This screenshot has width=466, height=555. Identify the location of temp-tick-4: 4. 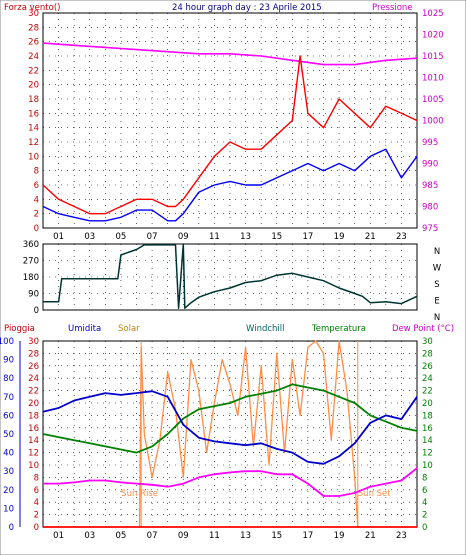
(424, 503).